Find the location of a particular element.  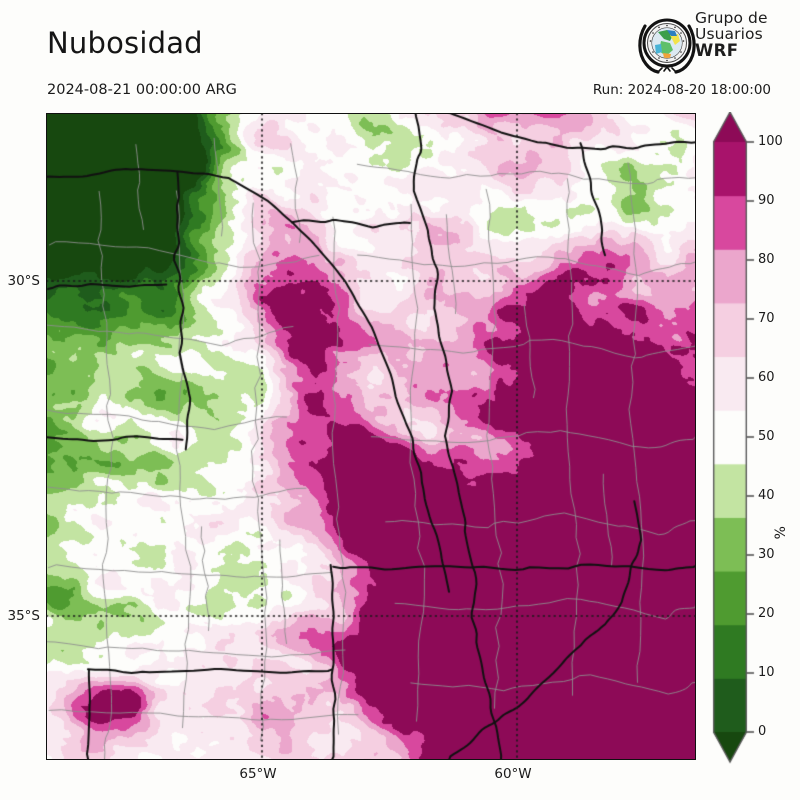

xtick-label-0: 65°W is located at coordinates (258, 774).